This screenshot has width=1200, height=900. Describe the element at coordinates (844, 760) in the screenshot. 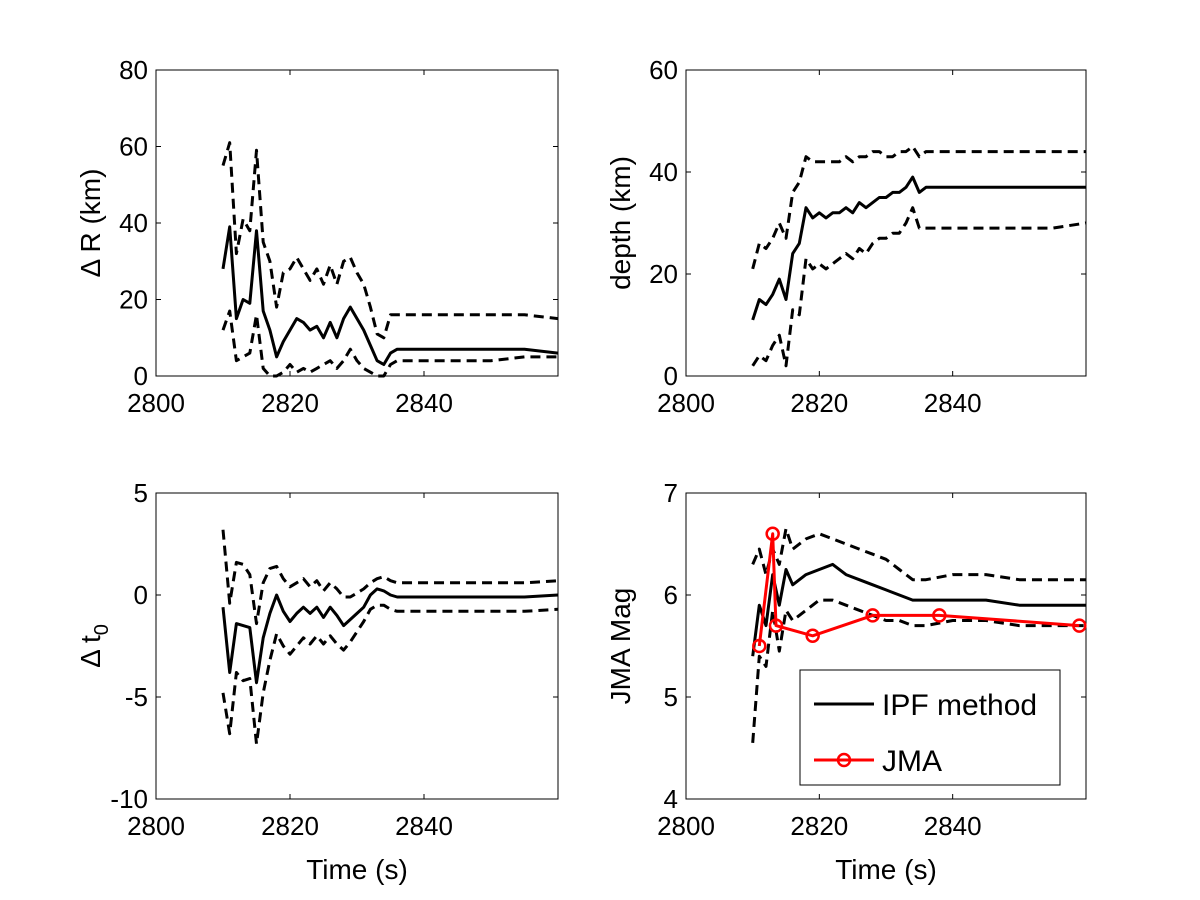

I see `legend-marker` at that location.